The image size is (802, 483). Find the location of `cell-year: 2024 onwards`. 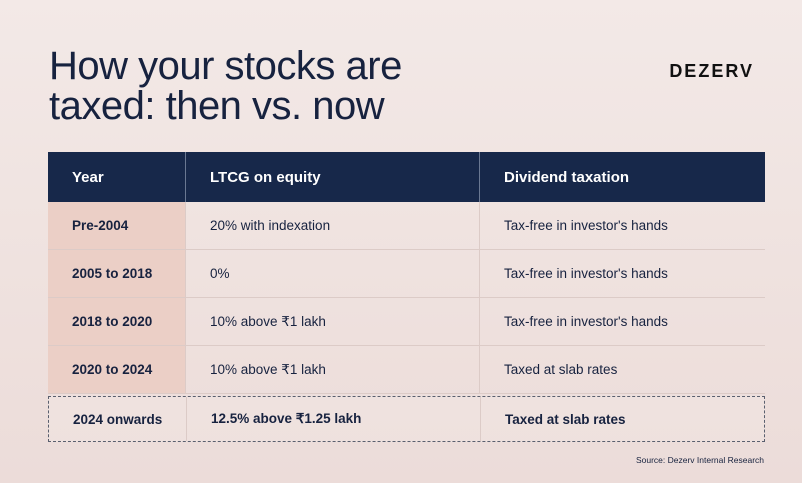

cell-year: 2024 onwards is located at coordinates (118, 419).